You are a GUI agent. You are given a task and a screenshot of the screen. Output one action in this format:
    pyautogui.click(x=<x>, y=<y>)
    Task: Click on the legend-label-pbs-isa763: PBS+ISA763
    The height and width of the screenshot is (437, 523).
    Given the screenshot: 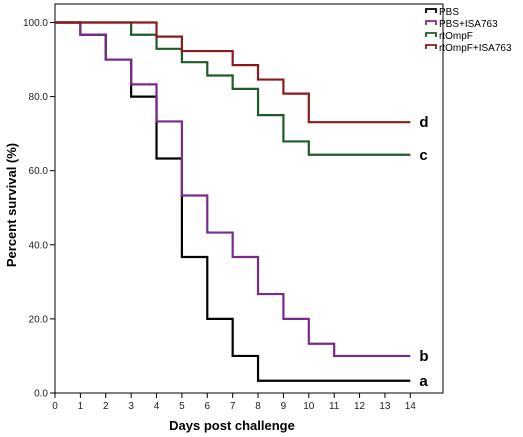 What is the action you would take?
    pyautogui.click(x=468, y=24)
    